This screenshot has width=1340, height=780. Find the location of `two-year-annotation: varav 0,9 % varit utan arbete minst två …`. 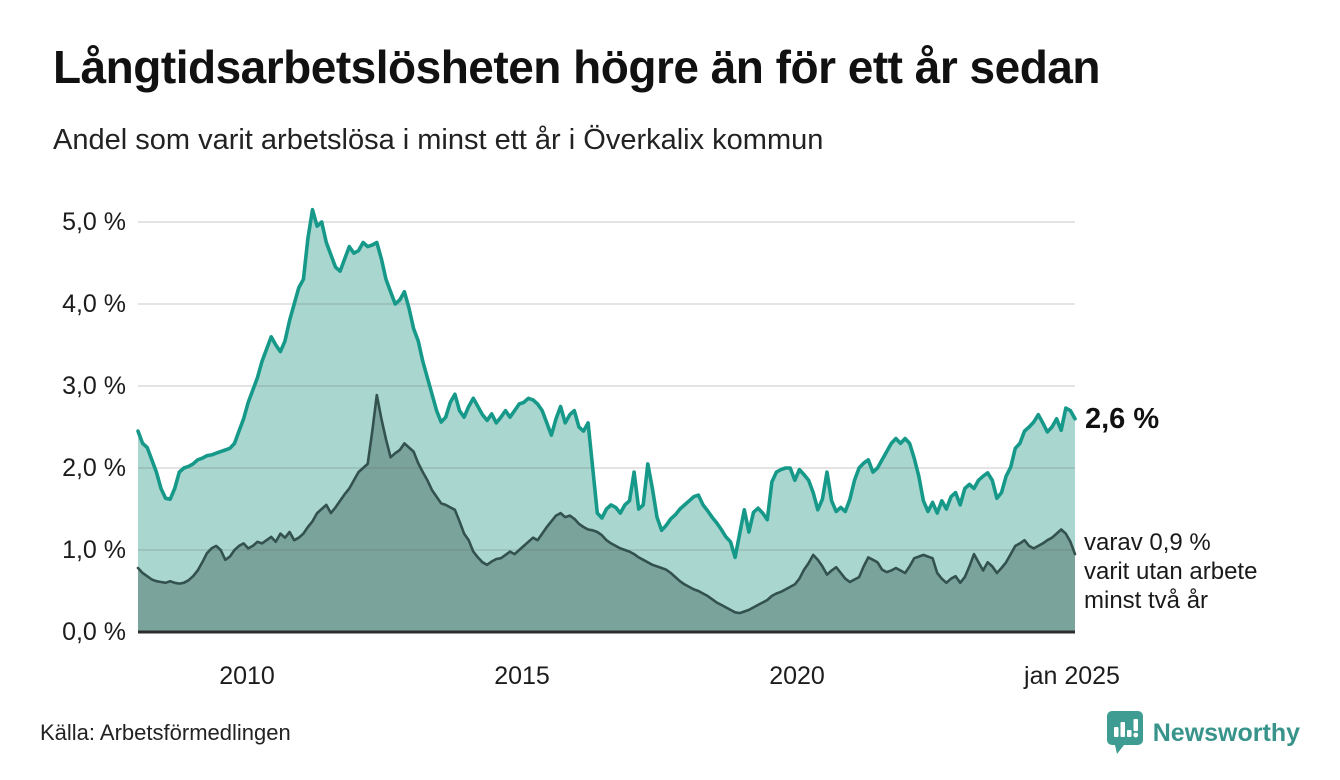

two-year-annotation: varav 0,9 % varit utan arbete minst två … is located at coordinates (1171, 571).